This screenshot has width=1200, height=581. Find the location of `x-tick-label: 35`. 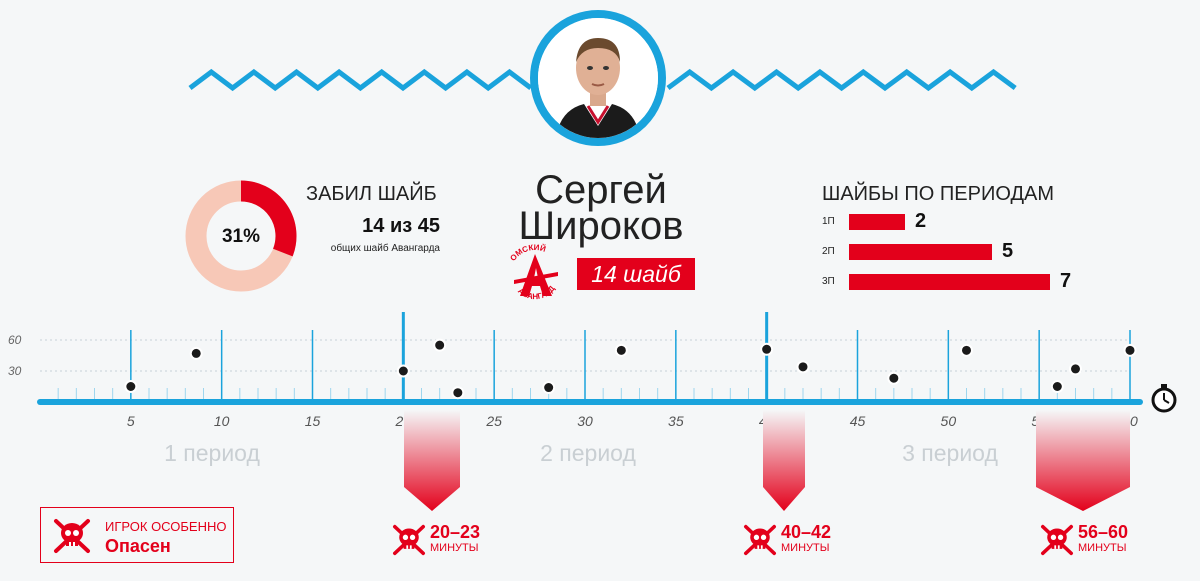

x-tick-label: 35 is located at coordinates (676, 421).